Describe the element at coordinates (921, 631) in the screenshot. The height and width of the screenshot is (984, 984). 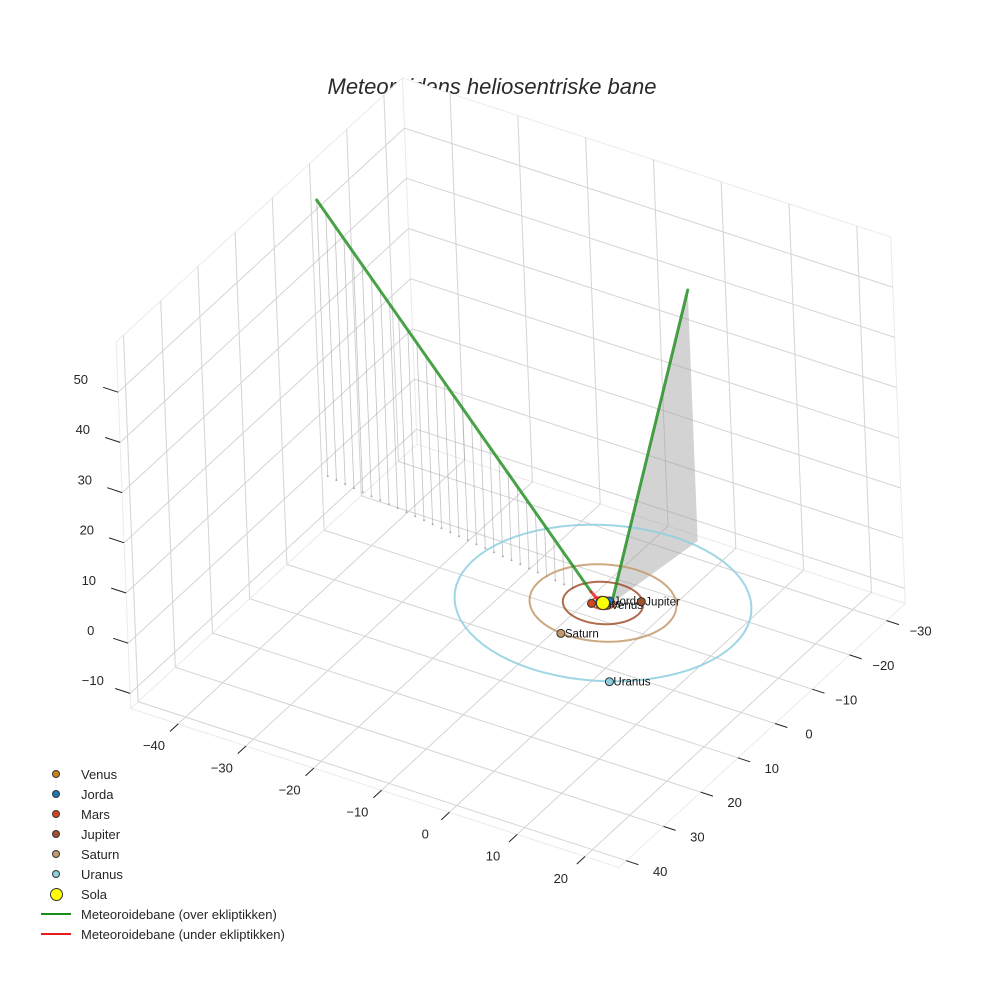
I see `y-tick-label: −30` at that location.